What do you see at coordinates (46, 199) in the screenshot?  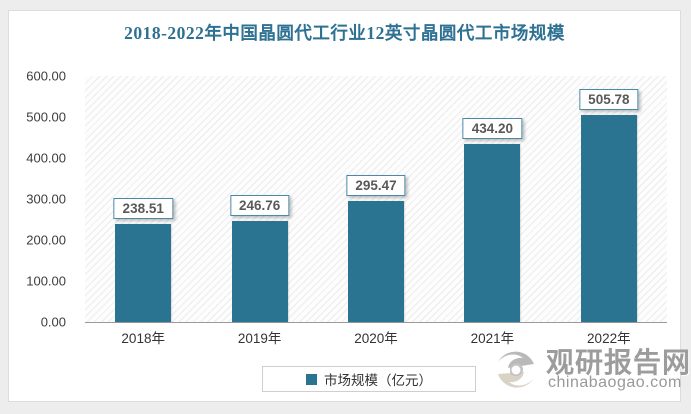 I see `y-axis-label: 300.00` at bounding box center [46, 199].